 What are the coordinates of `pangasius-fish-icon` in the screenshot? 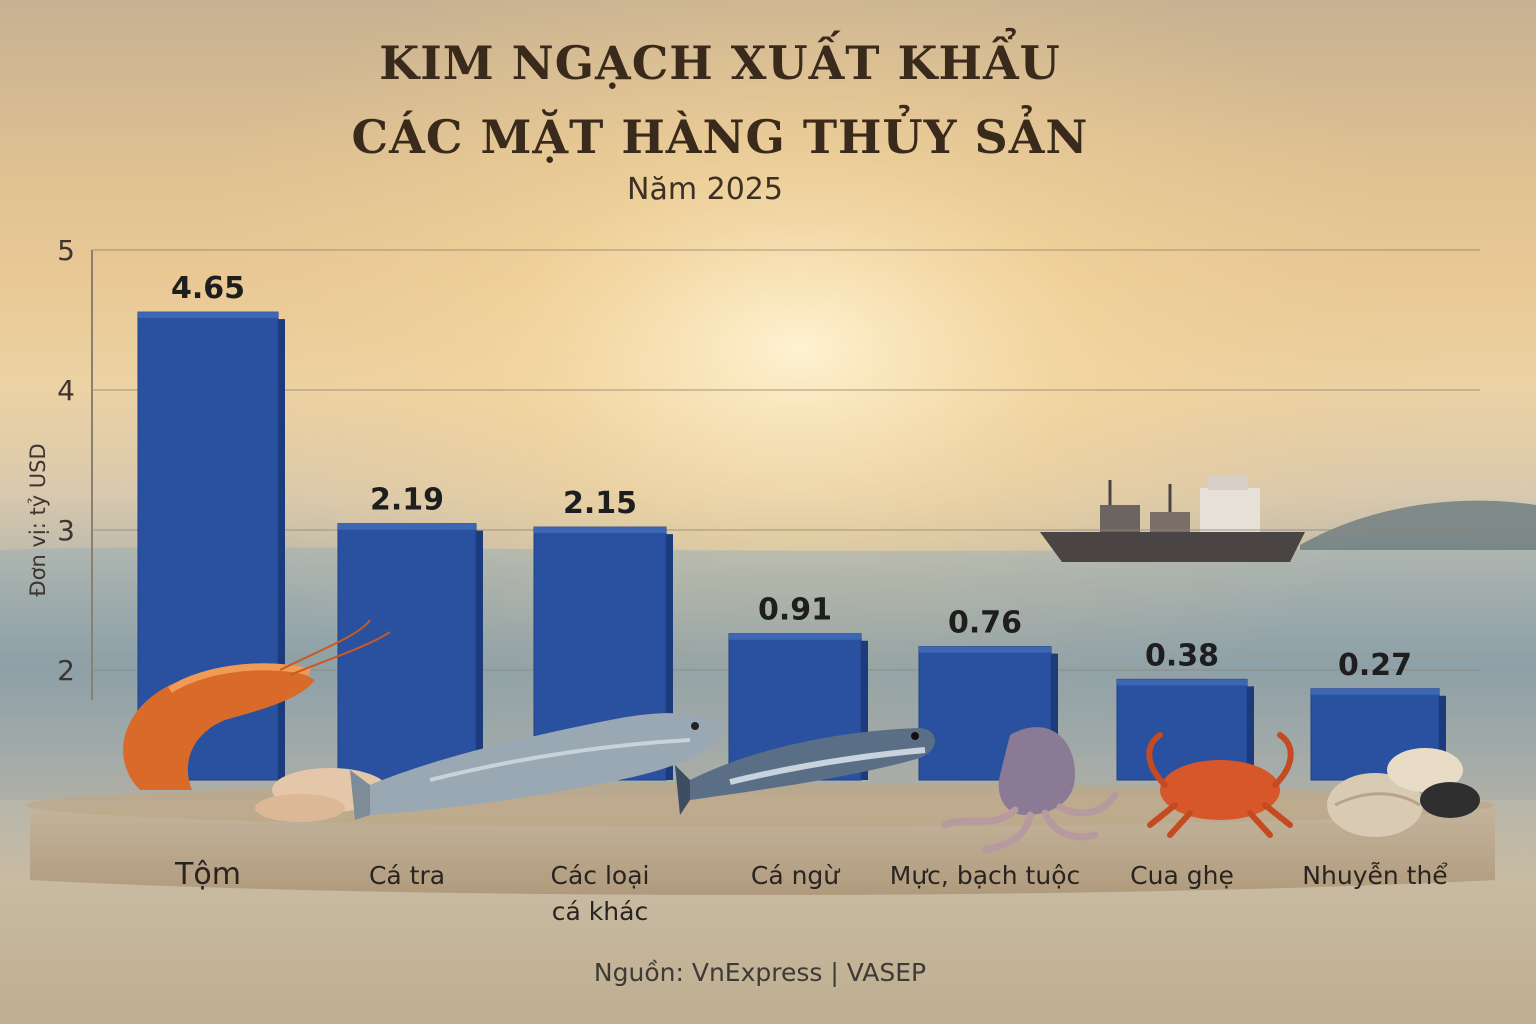 It's located at (537, 766).